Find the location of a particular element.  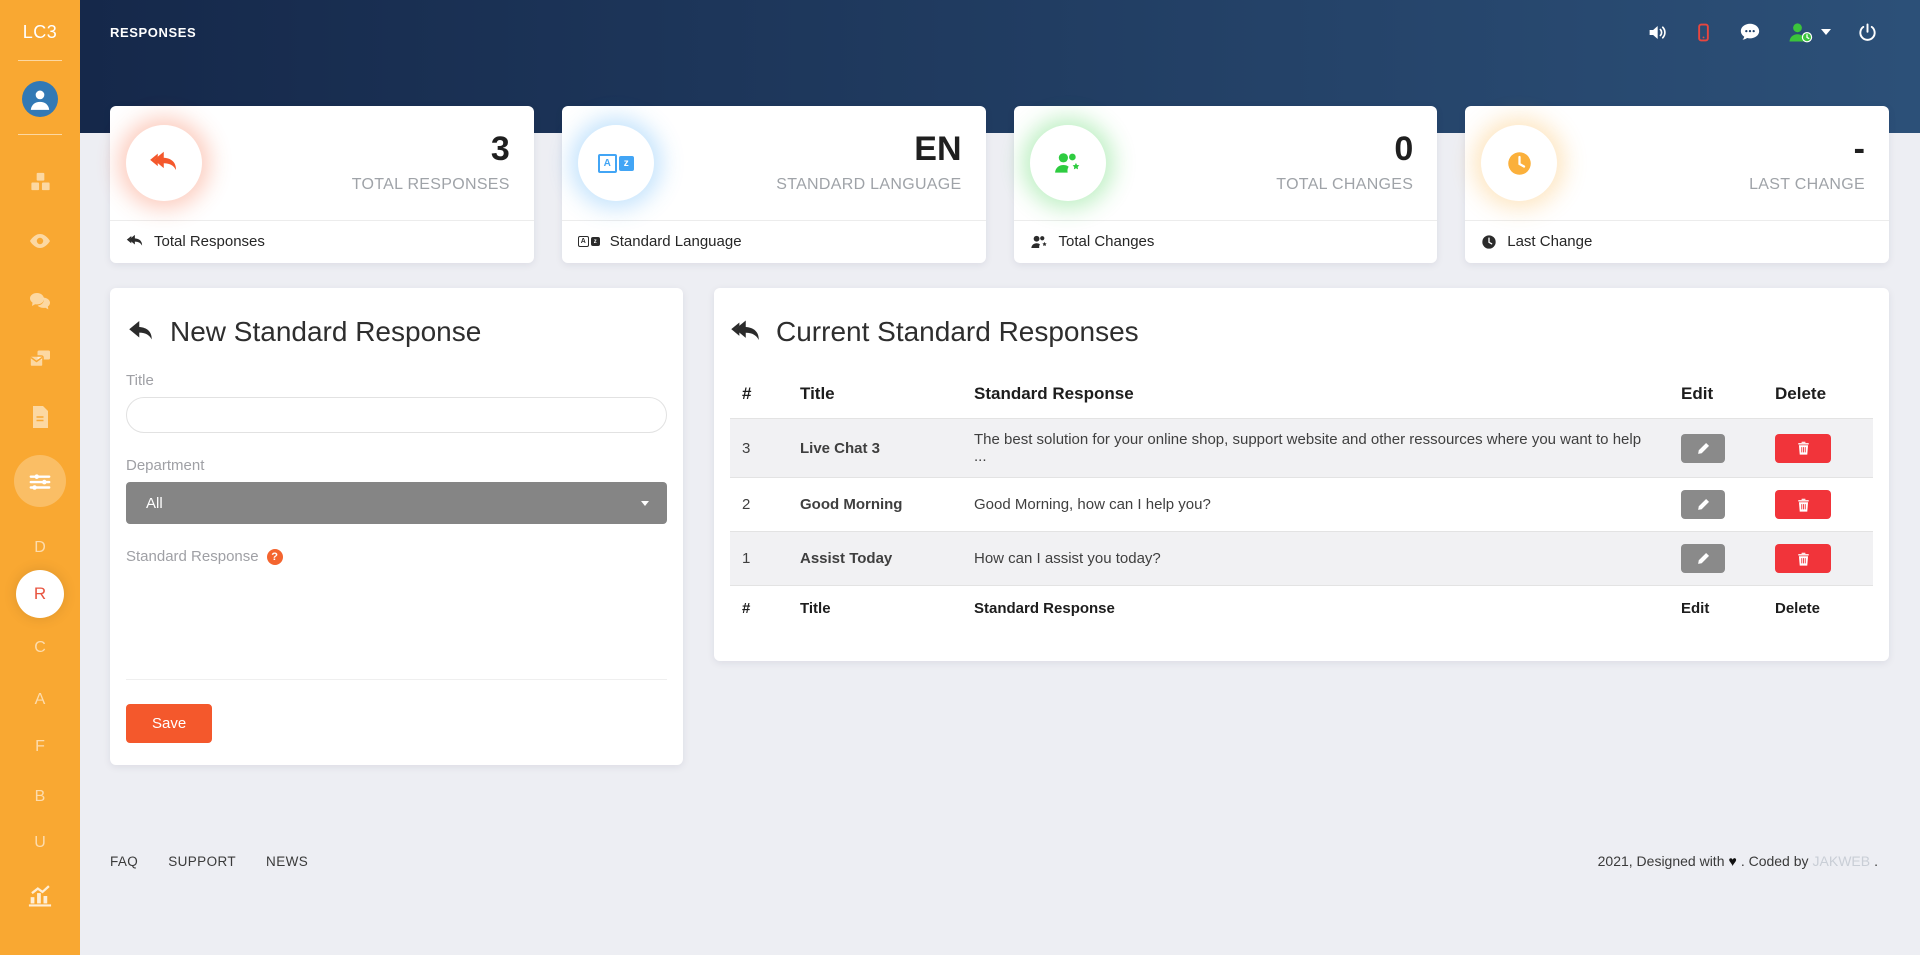

sidebar-item-b: B is located at coordinates (40, 796).